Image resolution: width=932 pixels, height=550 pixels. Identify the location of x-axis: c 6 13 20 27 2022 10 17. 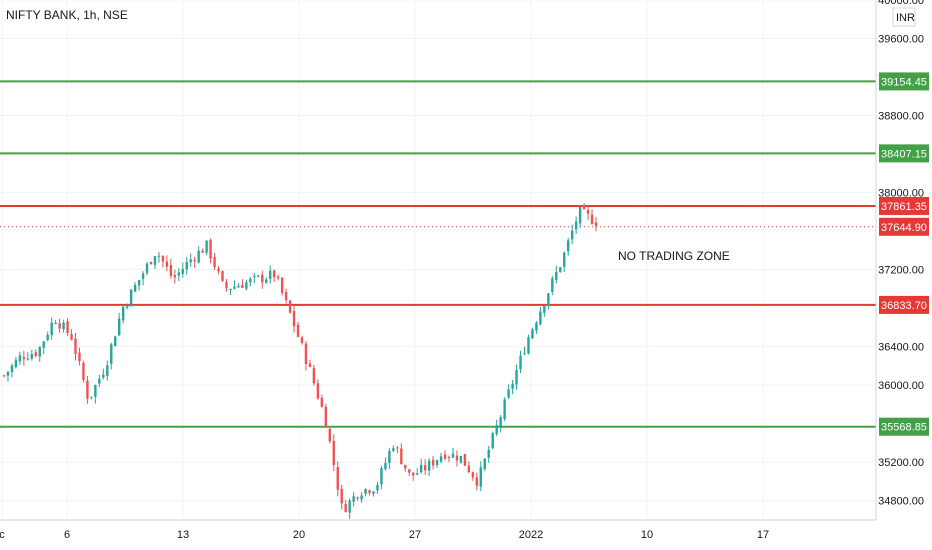
(384, 535).